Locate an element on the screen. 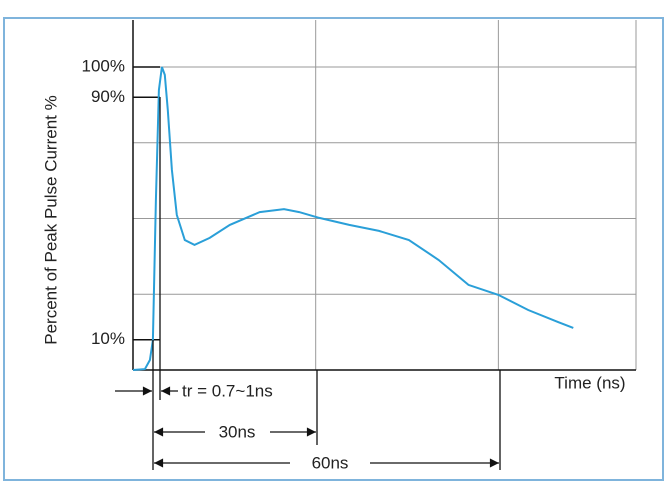  x-axis-label: Time (ns) is located at coordinates (589, 382).